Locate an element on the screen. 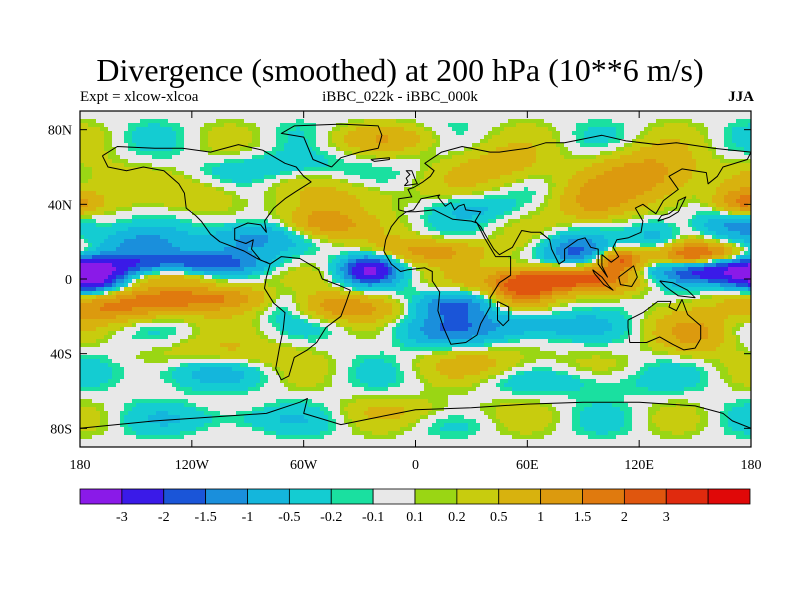 This screenshot has width=800, height=600. coastline is located at coordinates (410, 178).